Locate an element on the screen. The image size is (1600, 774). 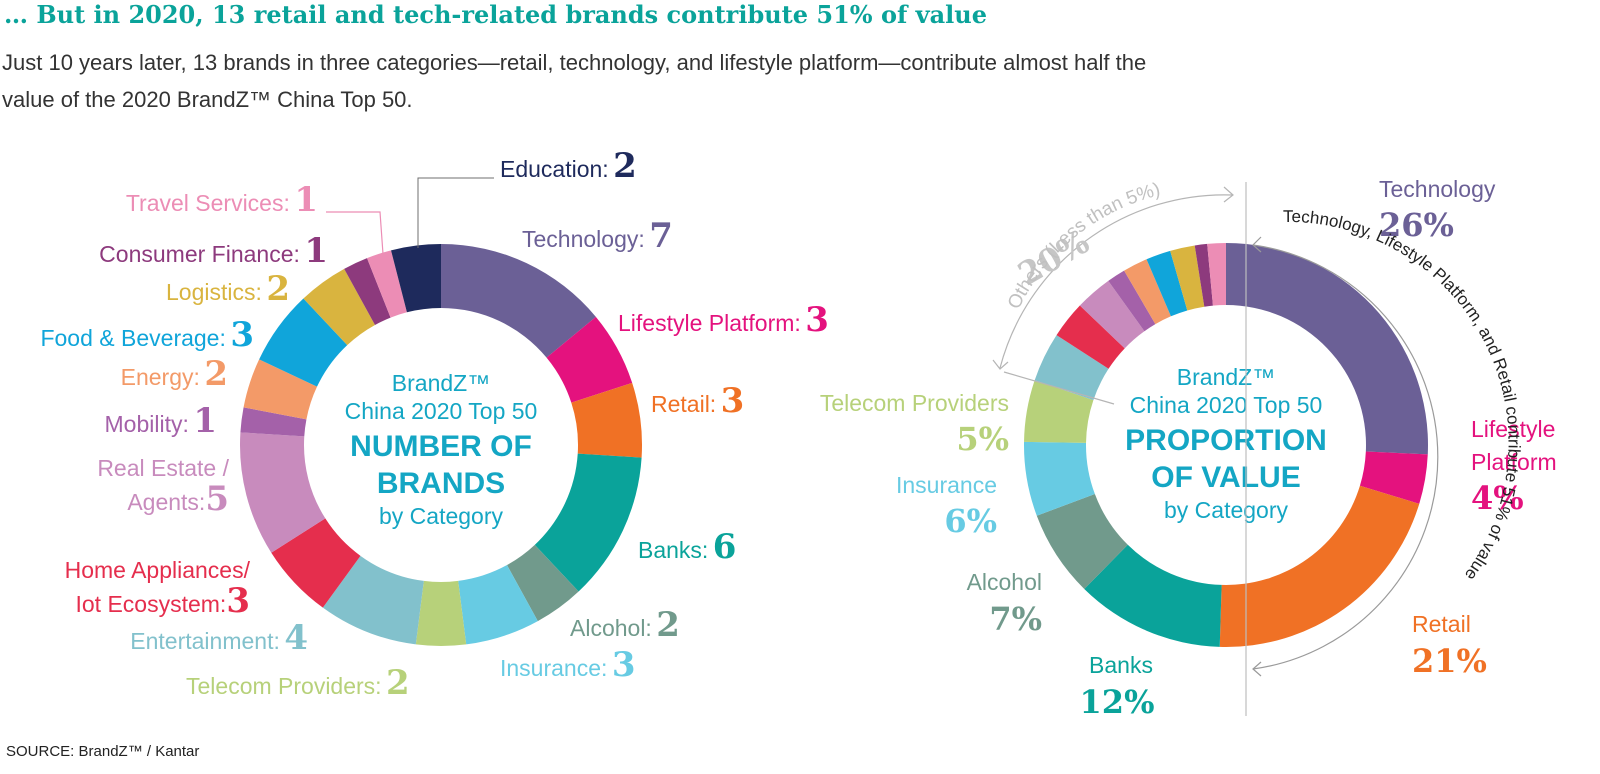
left-center-line1: BrandZ™ is located at coordinates (441, 383).